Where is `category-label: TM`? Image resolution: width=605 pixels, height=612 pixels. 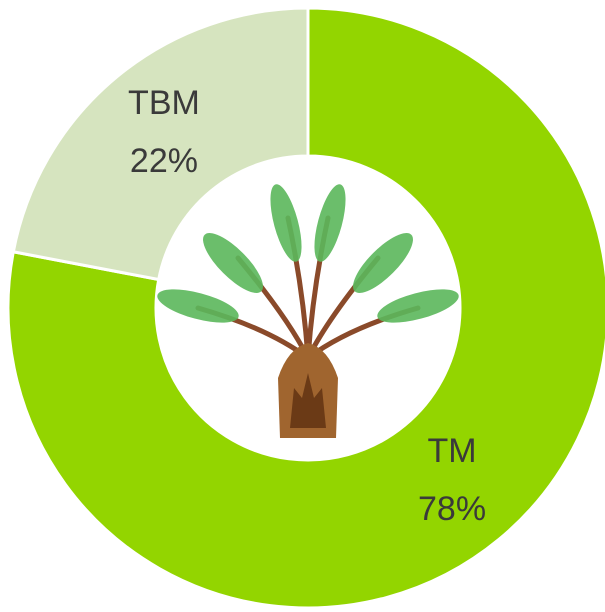 category-label: TM is located at coordinates (452, 451).